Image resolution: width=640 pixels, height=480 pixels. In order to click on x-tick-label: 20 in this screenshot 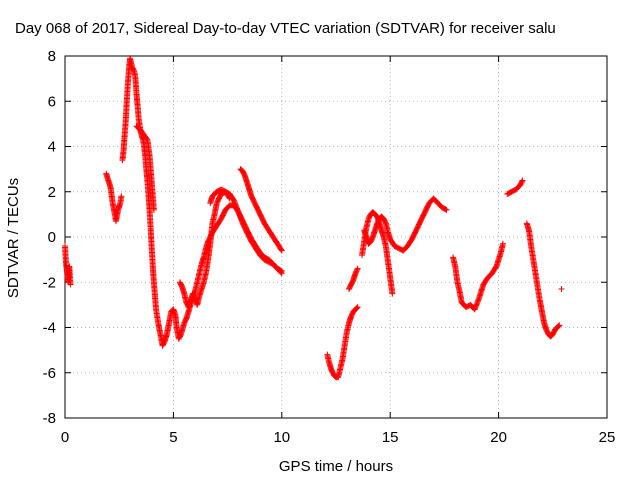, I will do `click(498, 437)`.